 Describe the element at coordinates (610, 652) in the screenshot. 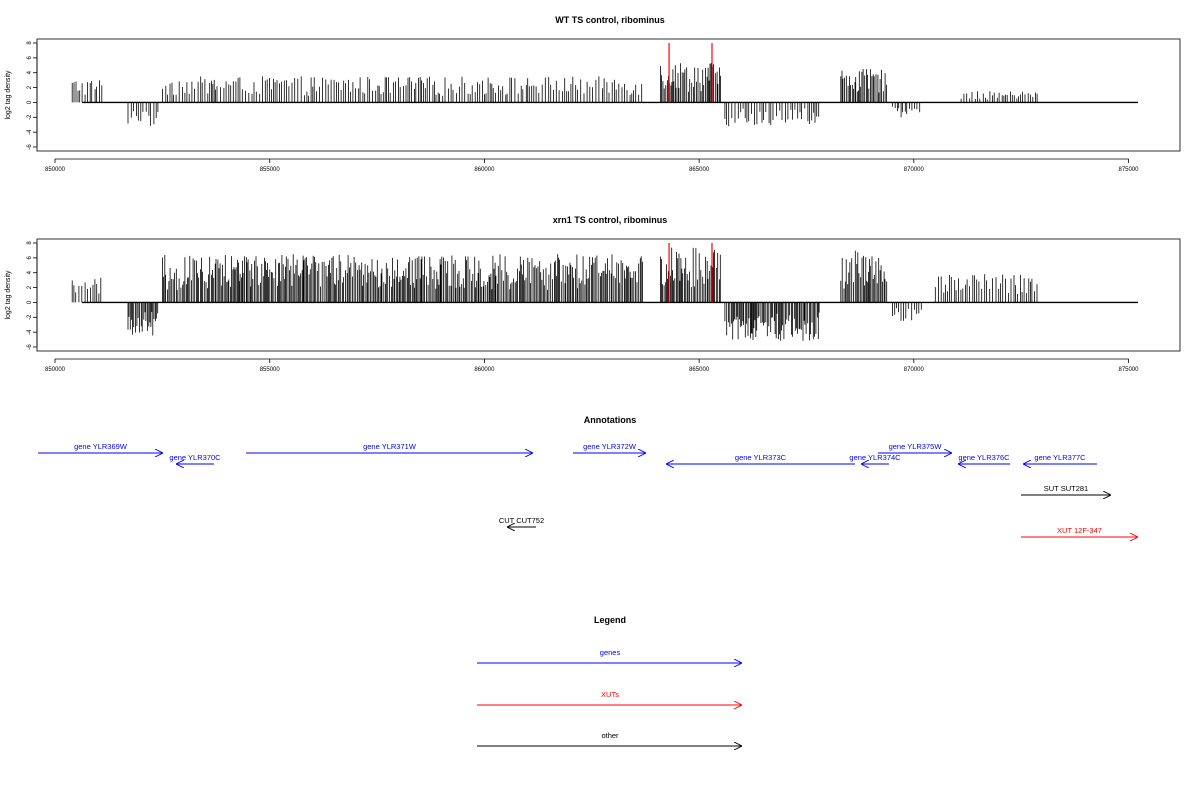

I see `legend-label-genes: genes` at that location.